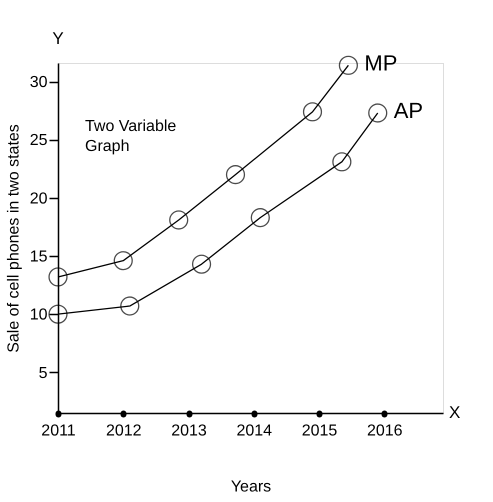 The width and height of the screenshot is (493, 502). What do you see at coordinates (130, 136) in the screenshot?
I see `text: Two Variable Graph` at bounding box center [130, 136].